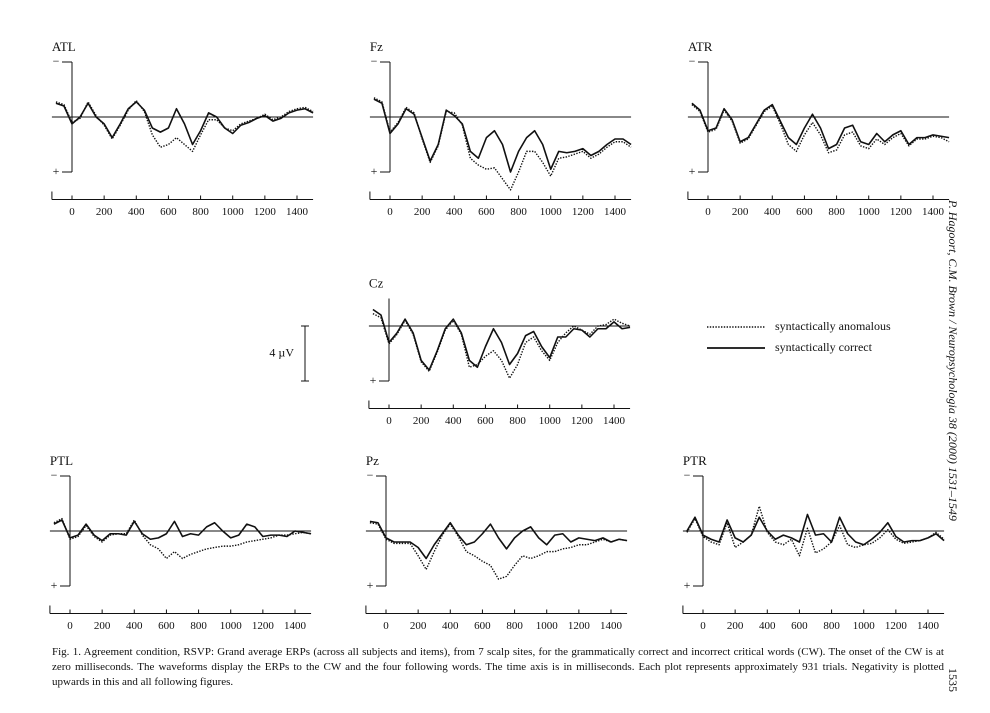 The height and width of the screenshot is (713, 990). Describe the element at coordinates (695, 460) in the screenshot. I see `panel-title: PTR` at that location.